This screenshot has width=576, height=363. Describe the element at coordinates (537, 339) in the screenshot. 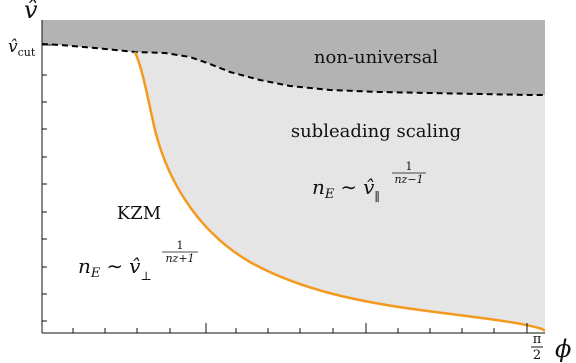

I see `svg-text: π` at that location.